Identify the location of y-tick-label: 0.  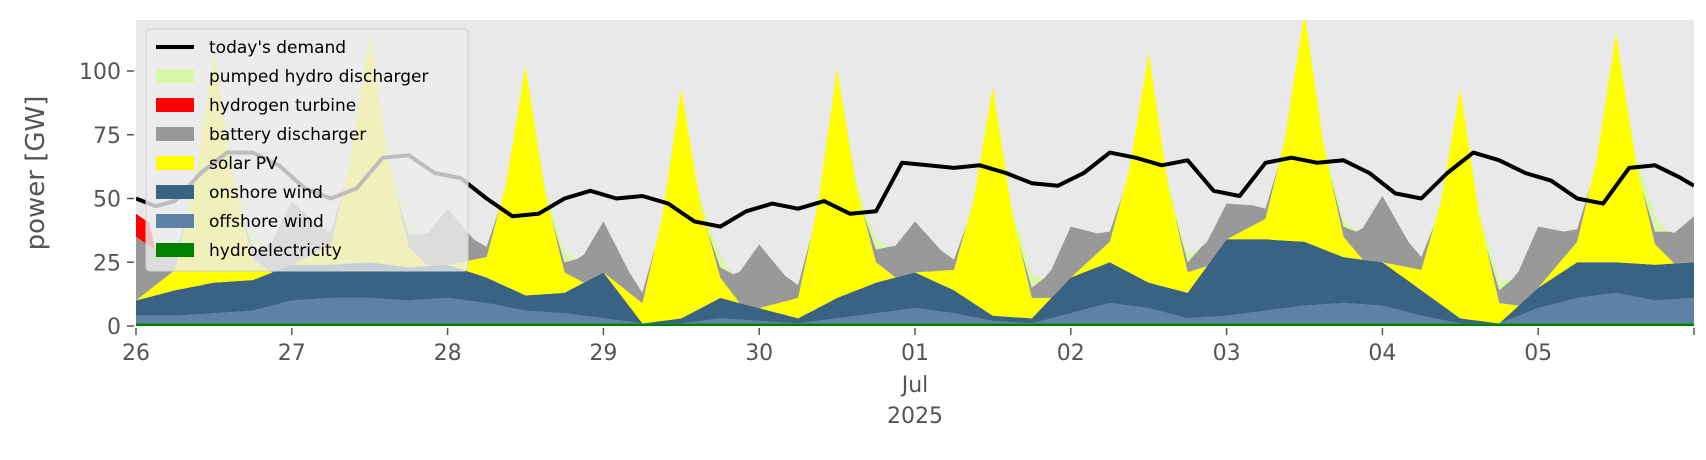
(114, 327).